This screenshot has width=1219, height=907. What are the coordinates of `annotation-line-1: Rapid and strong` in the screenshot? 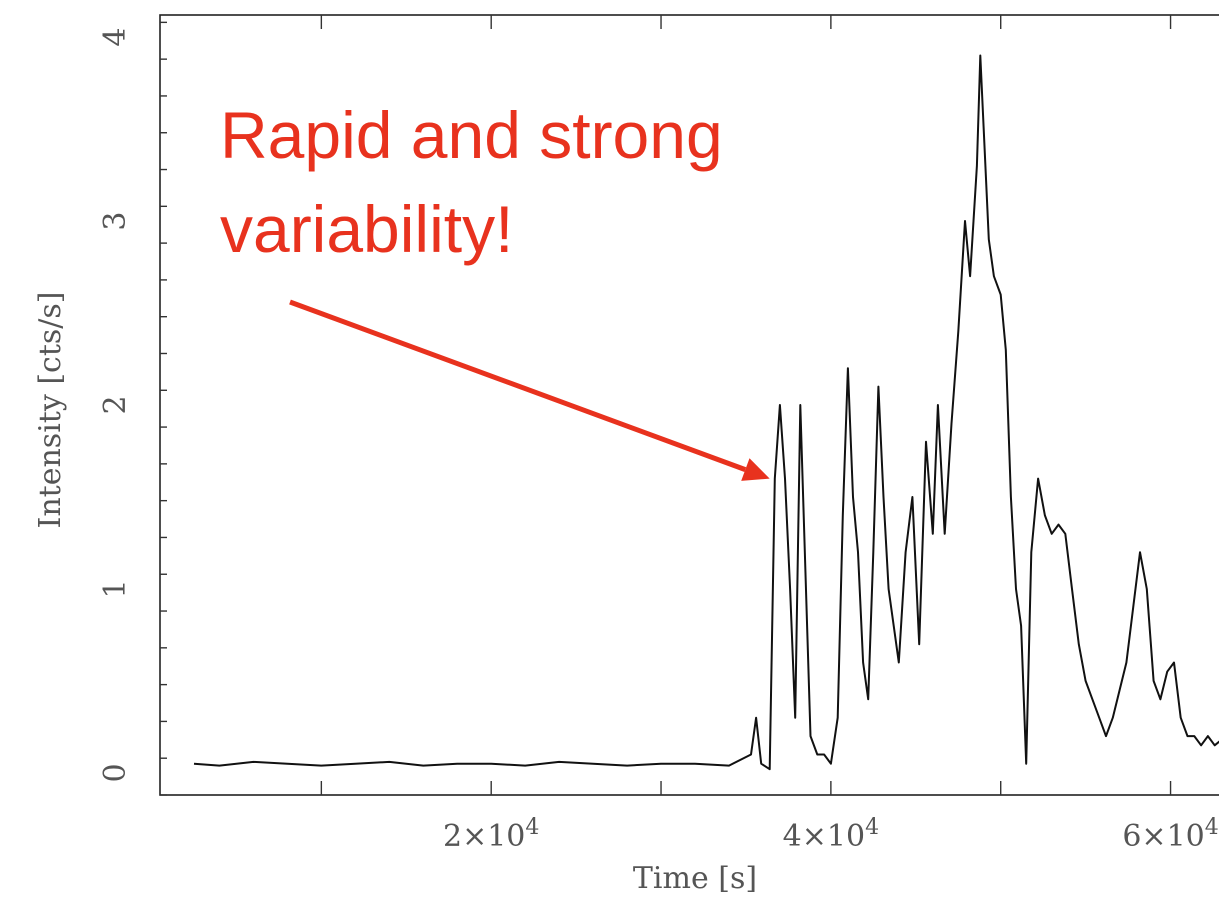 It's located at (471, 135).